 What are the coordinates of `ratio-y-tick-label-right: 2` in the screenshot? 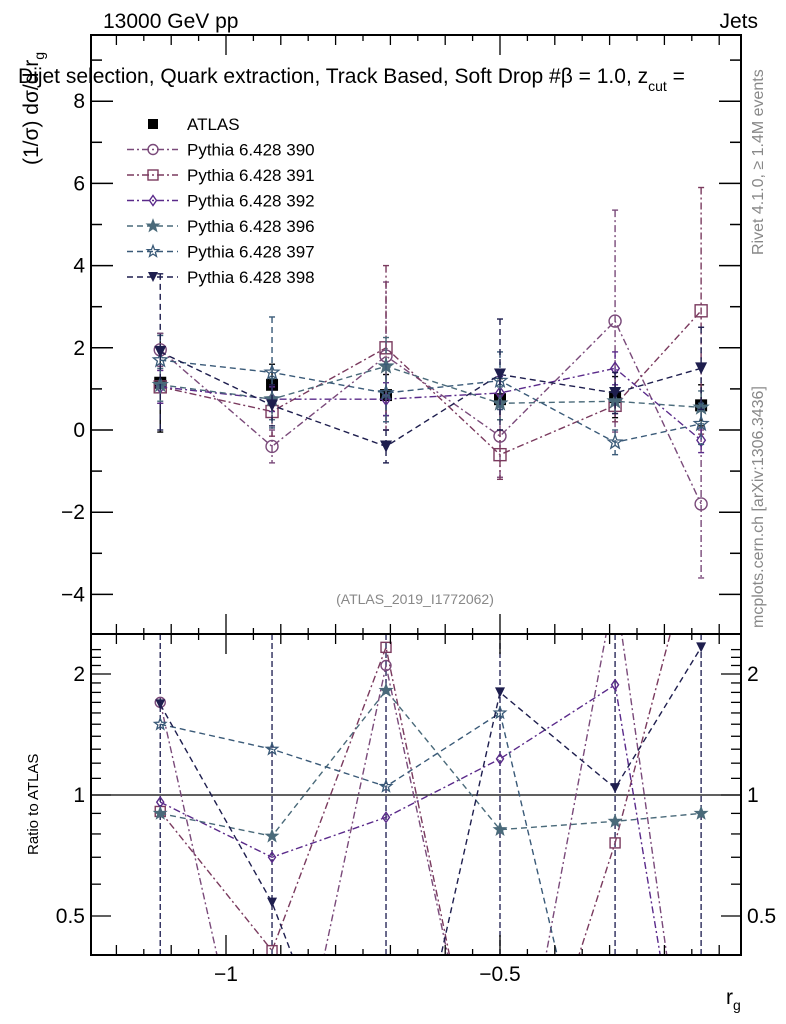 It's located at (753, 674).